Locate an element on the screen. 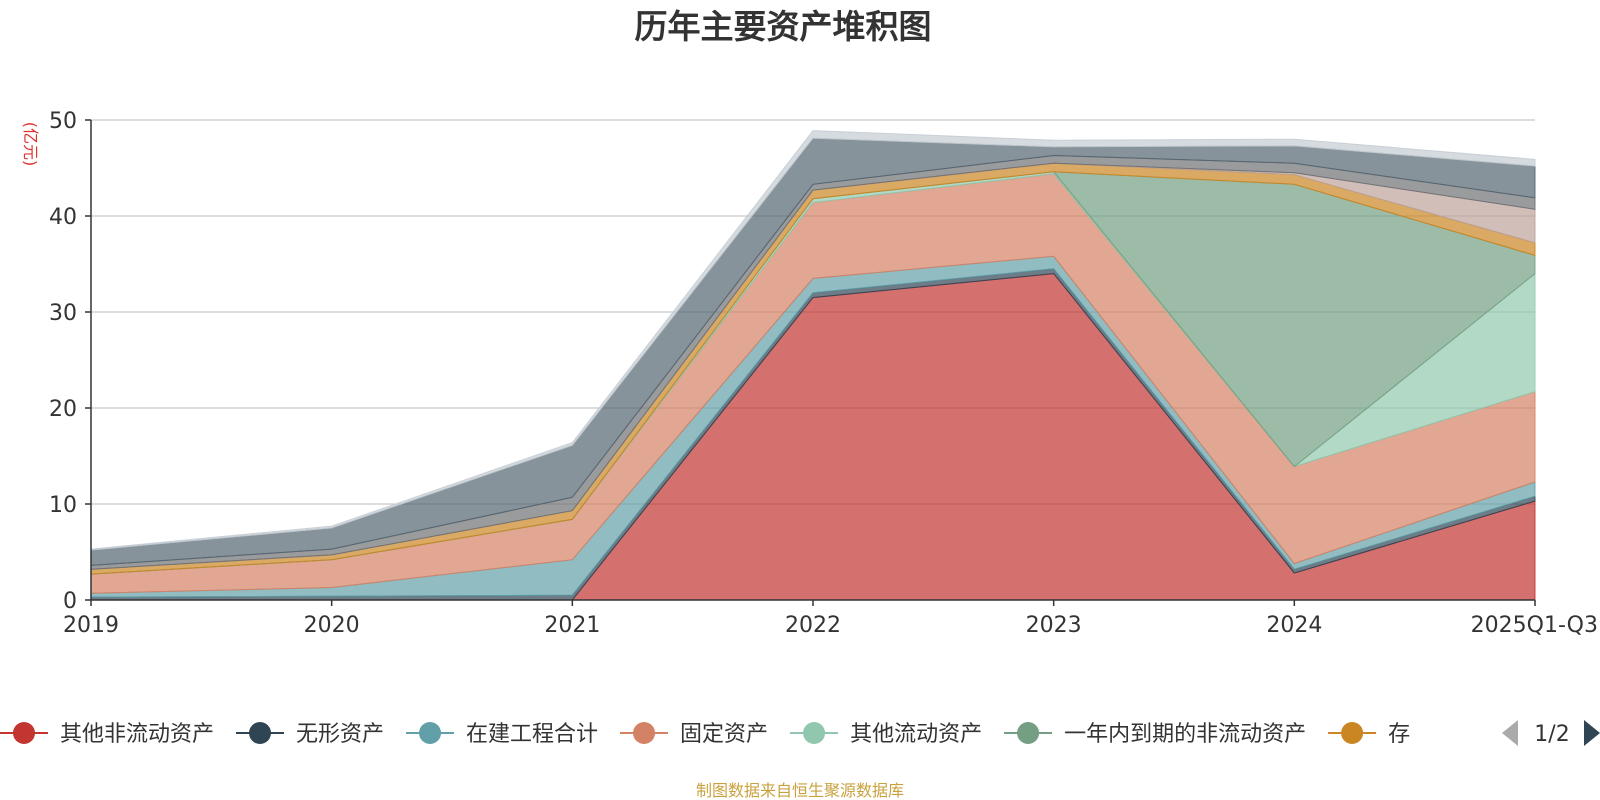  legend-item: 其他非流动资产 is located at coordinates (107, 734).